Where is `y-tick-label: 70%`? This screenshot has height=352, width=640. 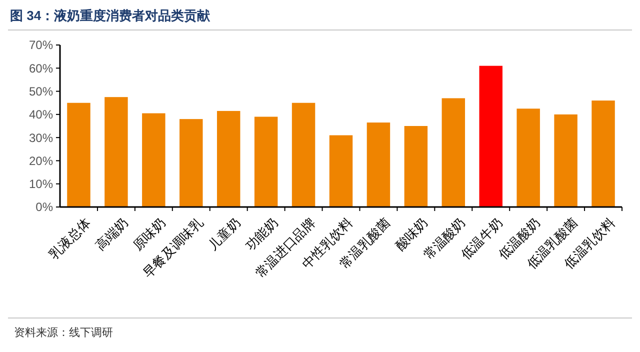 y-tick-label: 70% is located at coordinates (41, 45).